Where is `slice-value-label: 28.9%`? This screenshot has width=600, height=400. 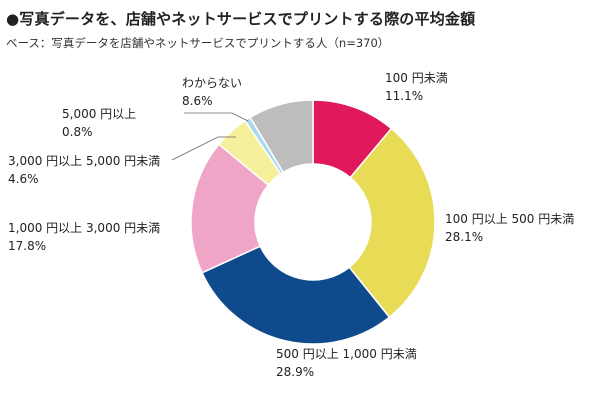 slice-value-label: 28.9% is located at coordinates (295, 372).